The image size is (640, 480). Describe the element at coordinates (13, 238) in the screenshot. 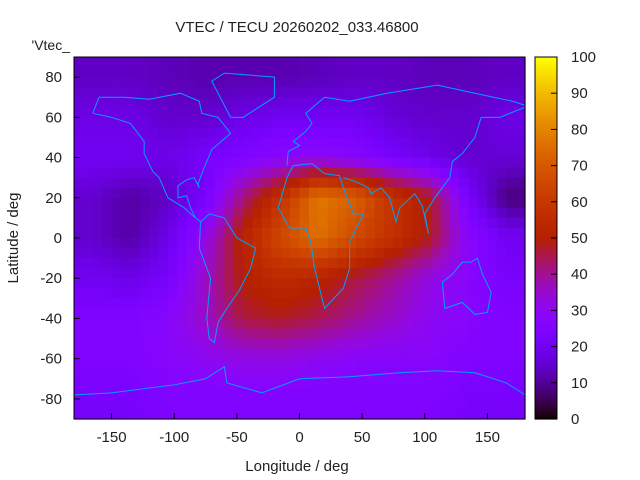

I see `y-axis-label: Latitude / deg` at that location.